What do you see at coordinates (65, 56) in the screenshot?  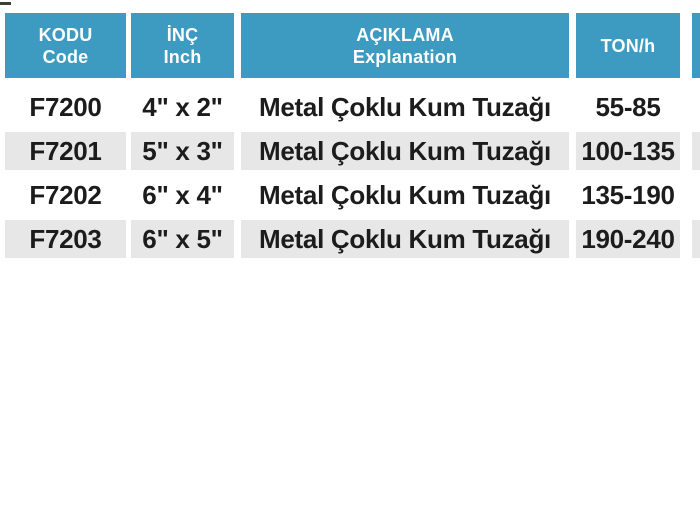 I see `header-kodu-english: Code` at bounding box center [65, 56].